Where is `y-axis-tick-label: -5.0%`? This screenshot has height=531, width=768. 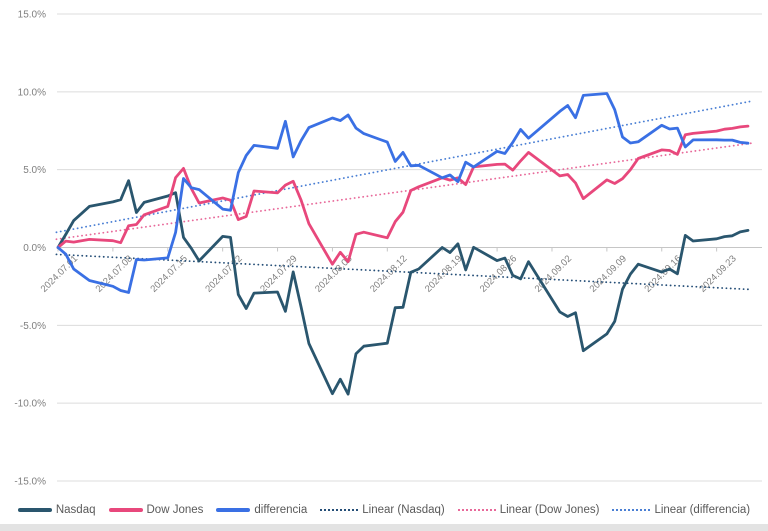
y-axis-tick-label: -5.0% is located at coordinates (33, 326).